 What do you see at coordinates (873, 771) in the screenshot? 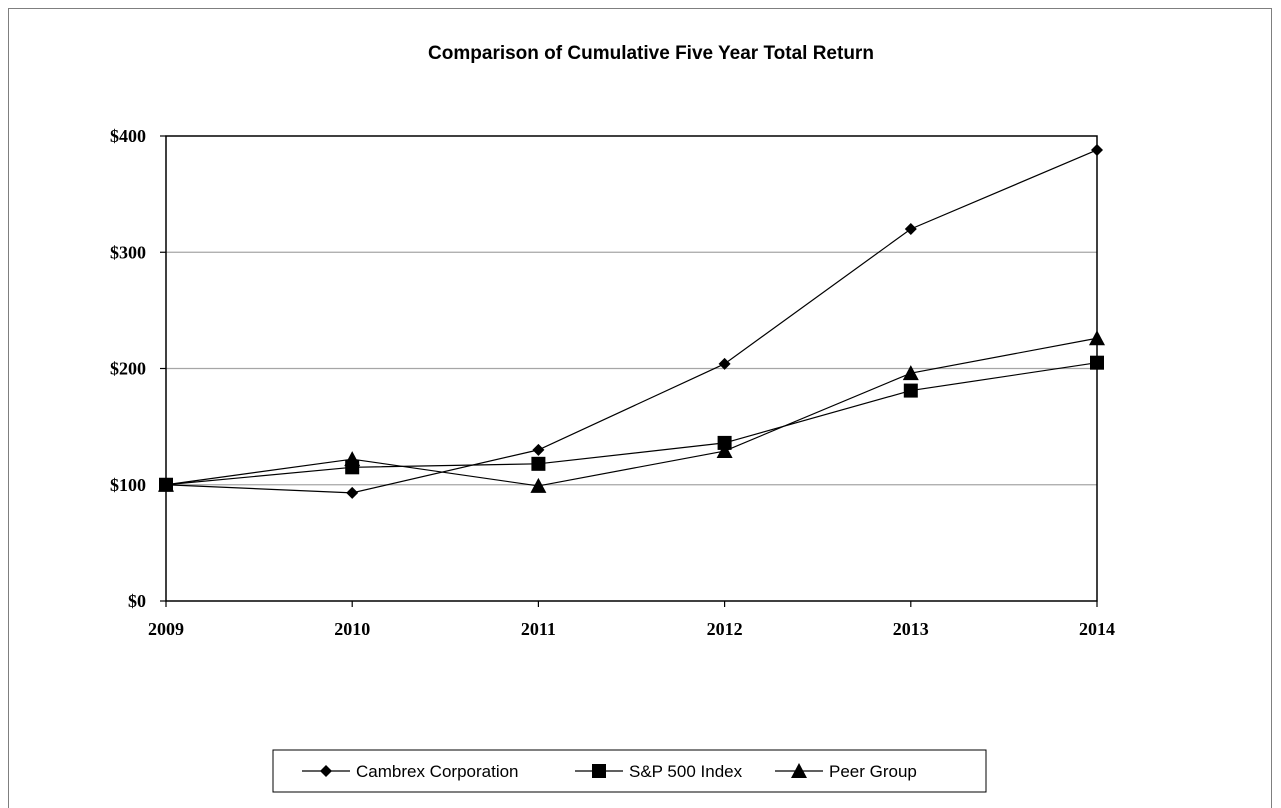
I see `legend-label-peer-group: Peer Group` at bounding box center [873, 771].